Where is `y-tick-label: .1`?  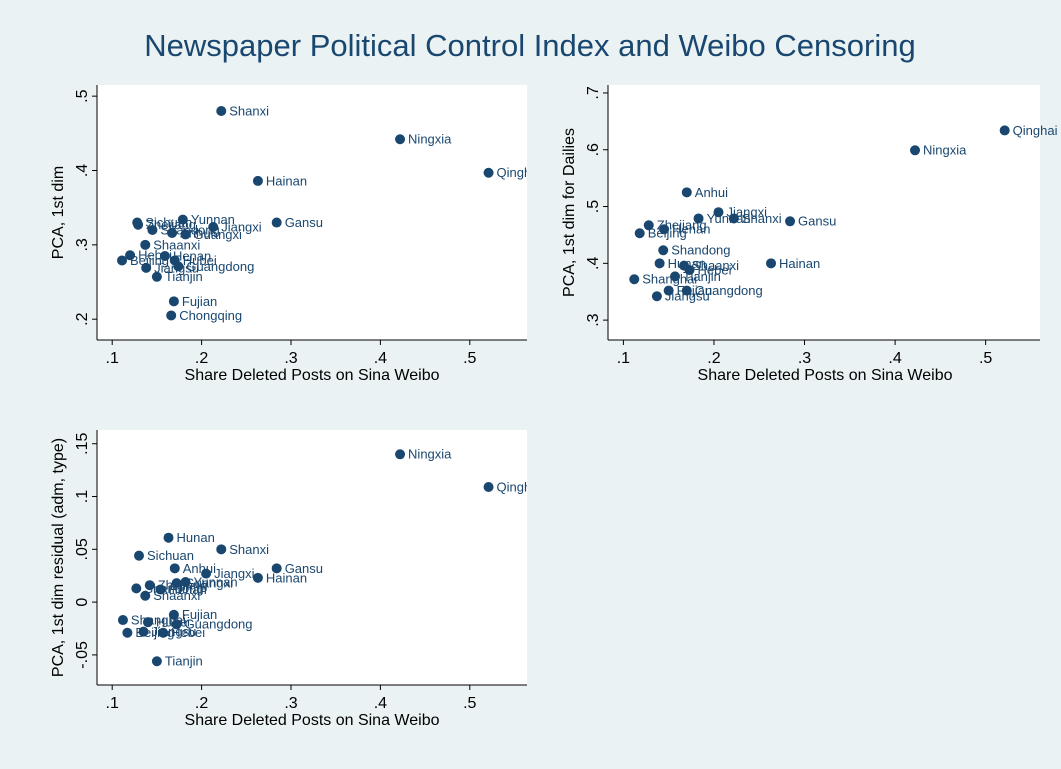
y-tick-label: .1 is located at coordinates (82, 496).